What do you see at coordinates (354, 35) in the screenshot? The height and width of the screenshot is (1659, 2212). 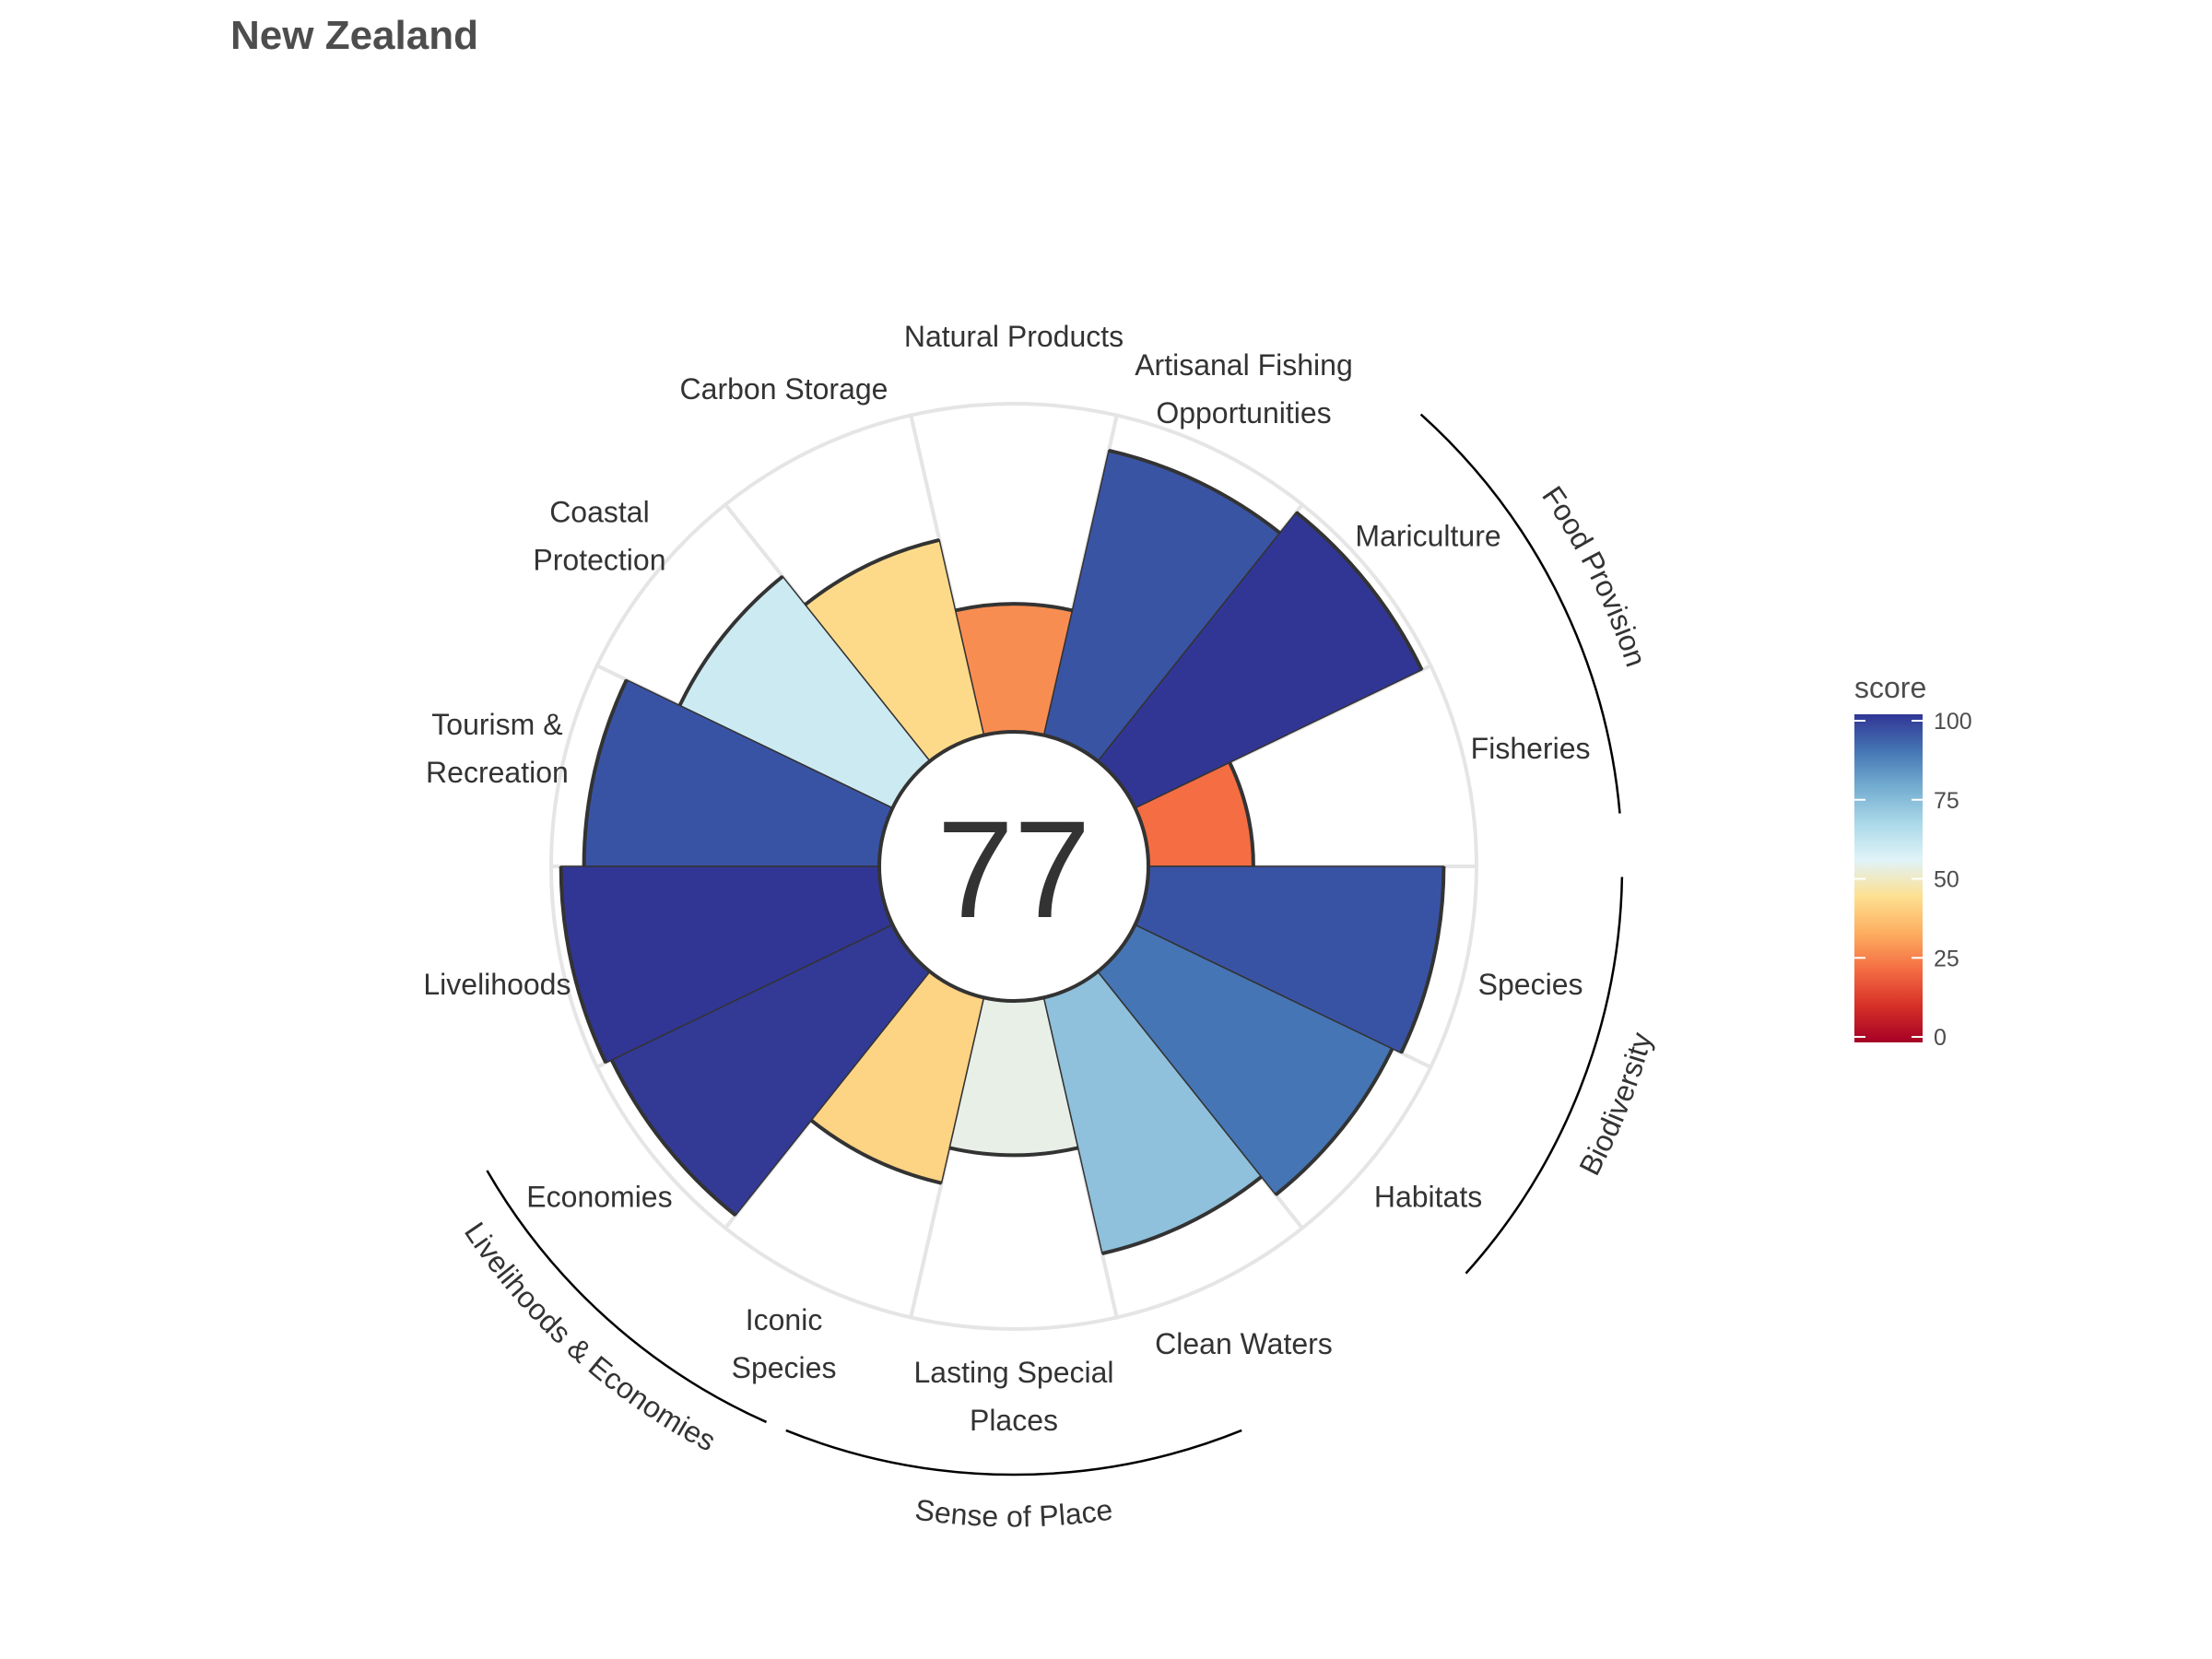 I see `chart-title: New Zealand` at bounding box center [354, 35].